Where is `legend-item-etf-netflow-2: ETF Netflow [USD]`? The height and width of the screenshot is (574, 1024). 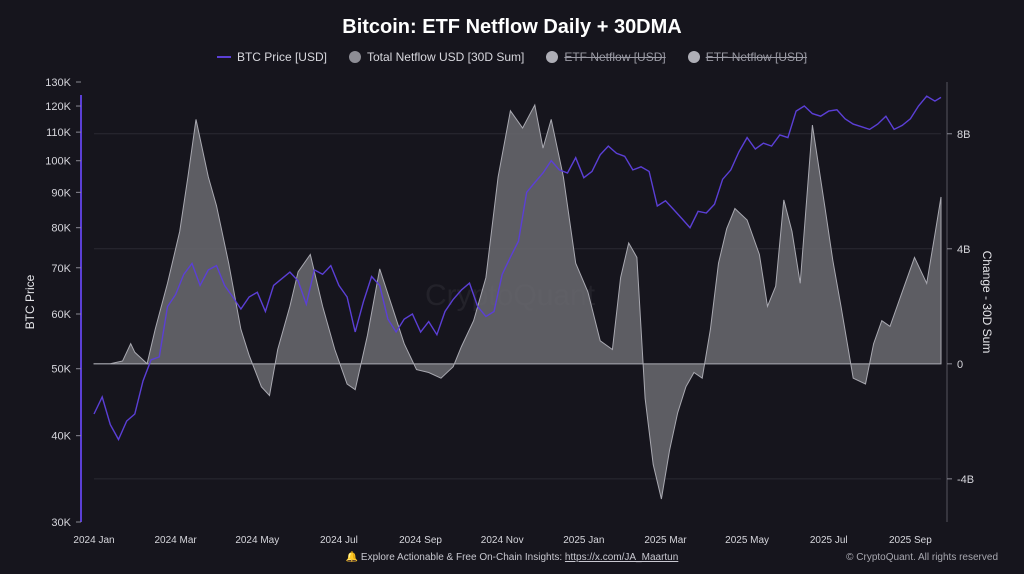 legend-item-etf-netflow-2: ETF Netflow [USD] is located at coordinates (747, 57).